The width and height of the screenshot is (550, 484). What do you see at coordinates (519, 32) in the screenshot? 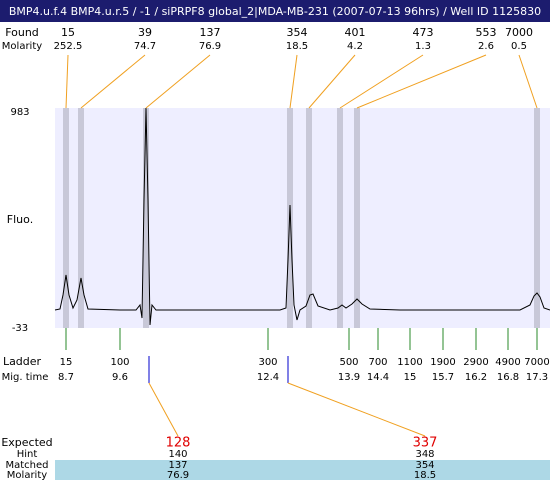
I see `found-size: 7000` at bounding box center [519, 32].